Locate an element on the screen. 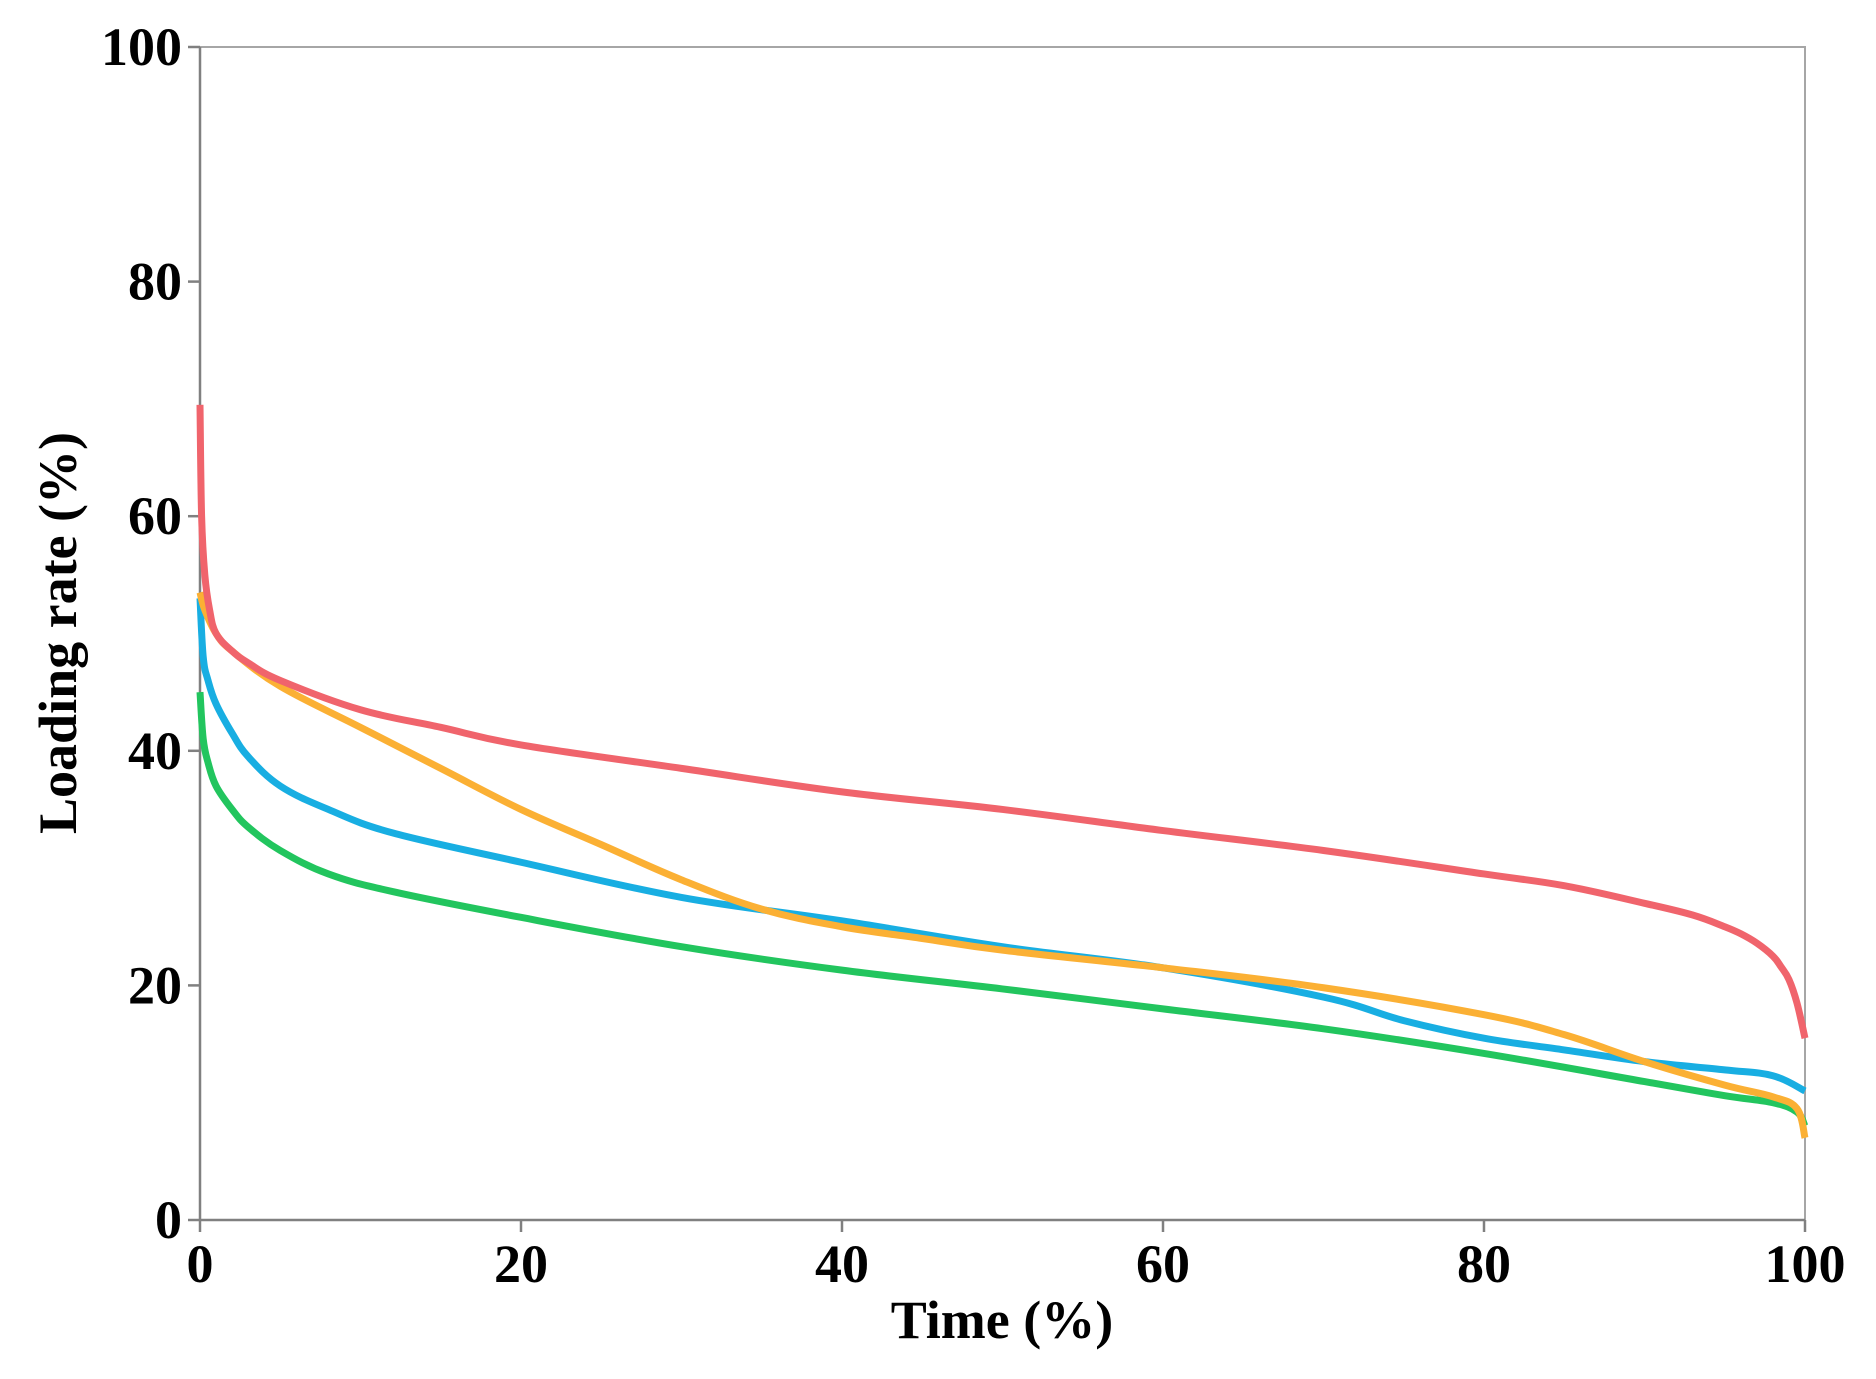 The width and height of the screenshot is (1876, 1379). y-axis-ticks: 0 20 40 60 80 100 is located at coordinates (150, 633).